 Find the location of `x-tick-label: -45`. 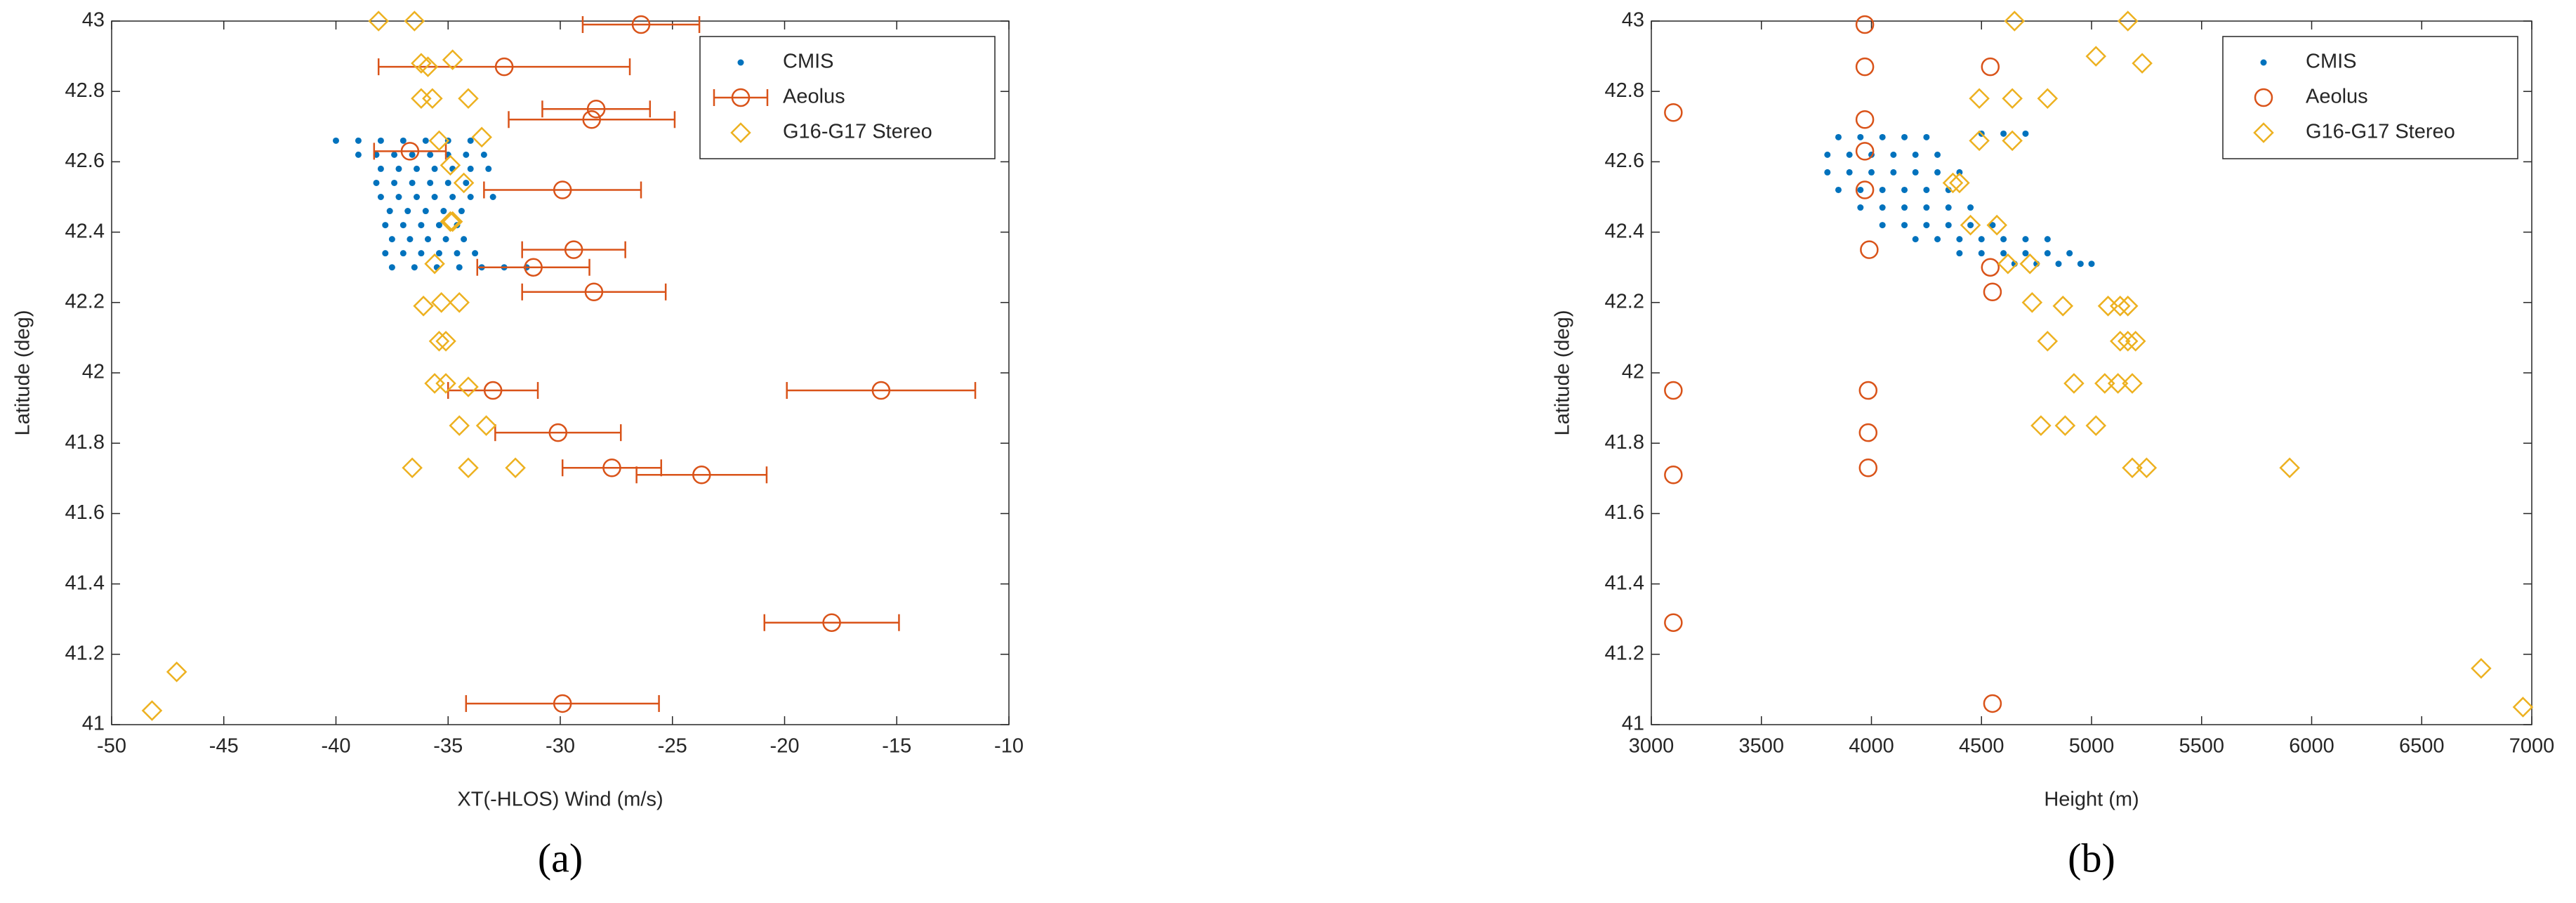

x-tick-label: -45 is located at coordinates (224, 746).